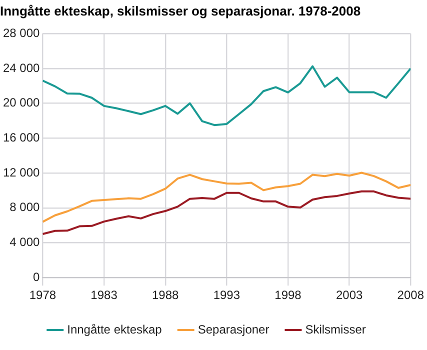 The width and height of the screenshot is (427, 350). Describe the element at coordinates (226, 295) in the screenshot. I see `x-tick-label: 1993` at that location.